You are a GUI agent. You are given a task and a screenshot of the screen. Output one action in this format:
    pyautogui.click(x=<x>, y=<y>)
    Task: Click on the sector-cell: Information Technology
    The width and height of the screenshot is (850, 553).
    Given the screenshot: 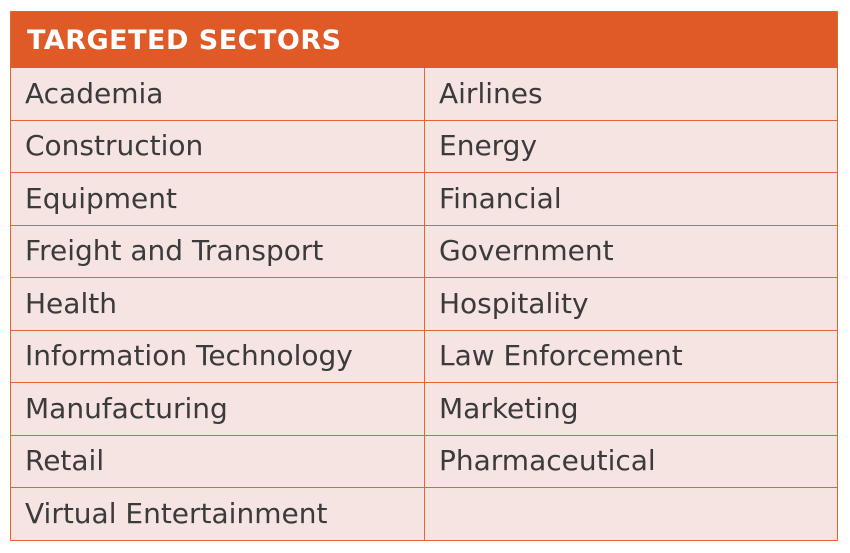 What is the action you would take?
    pyautogui.click(x=218, y=356)
    